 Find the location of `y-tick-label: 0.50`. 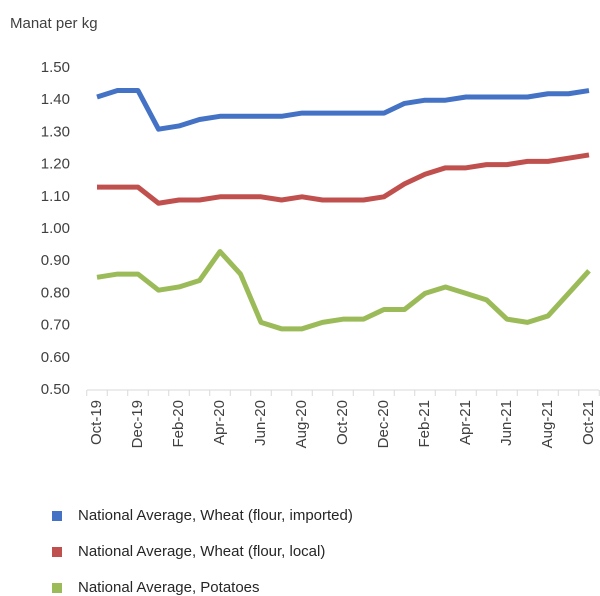

y-tick-label: 0.50 is located at coordinates (55, 389).